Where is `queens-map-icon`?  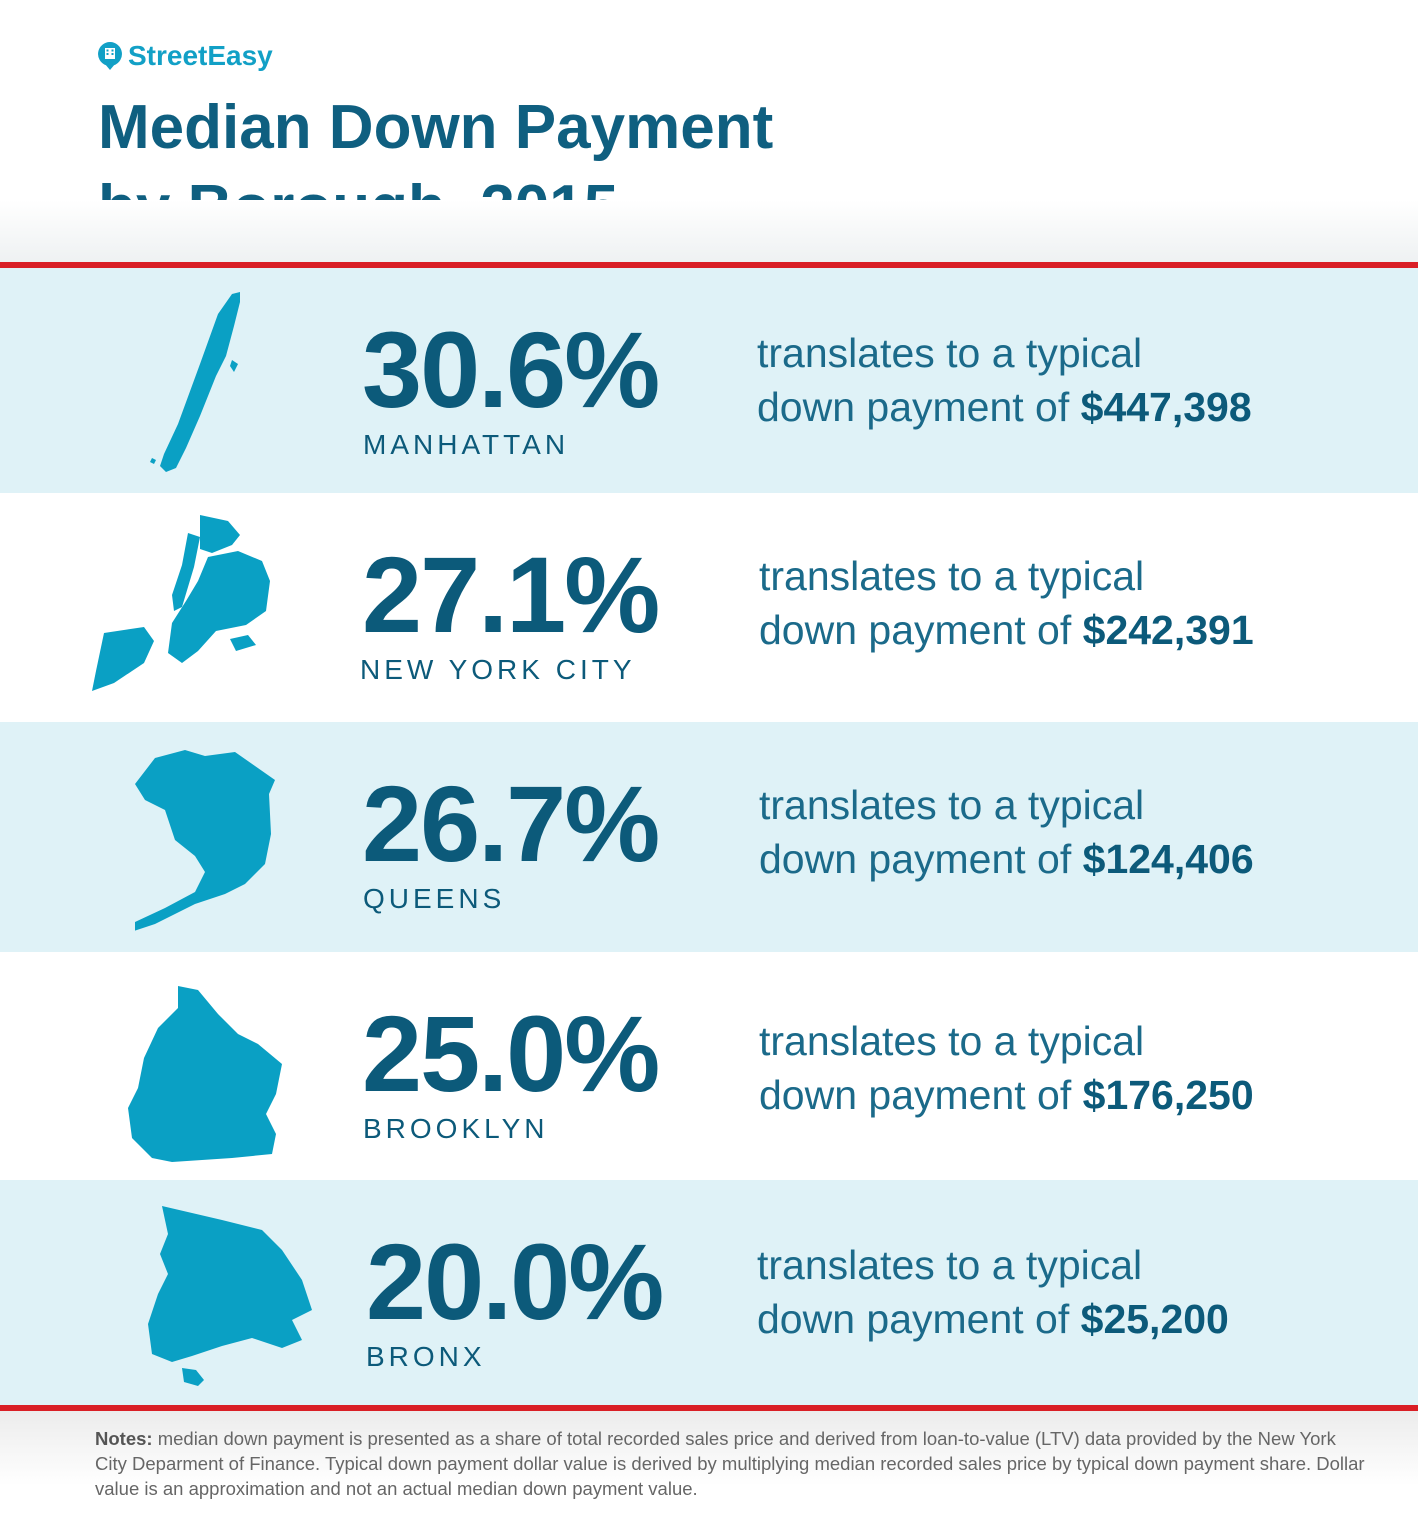
queens-map-icon is located at coordinates (205, 840).